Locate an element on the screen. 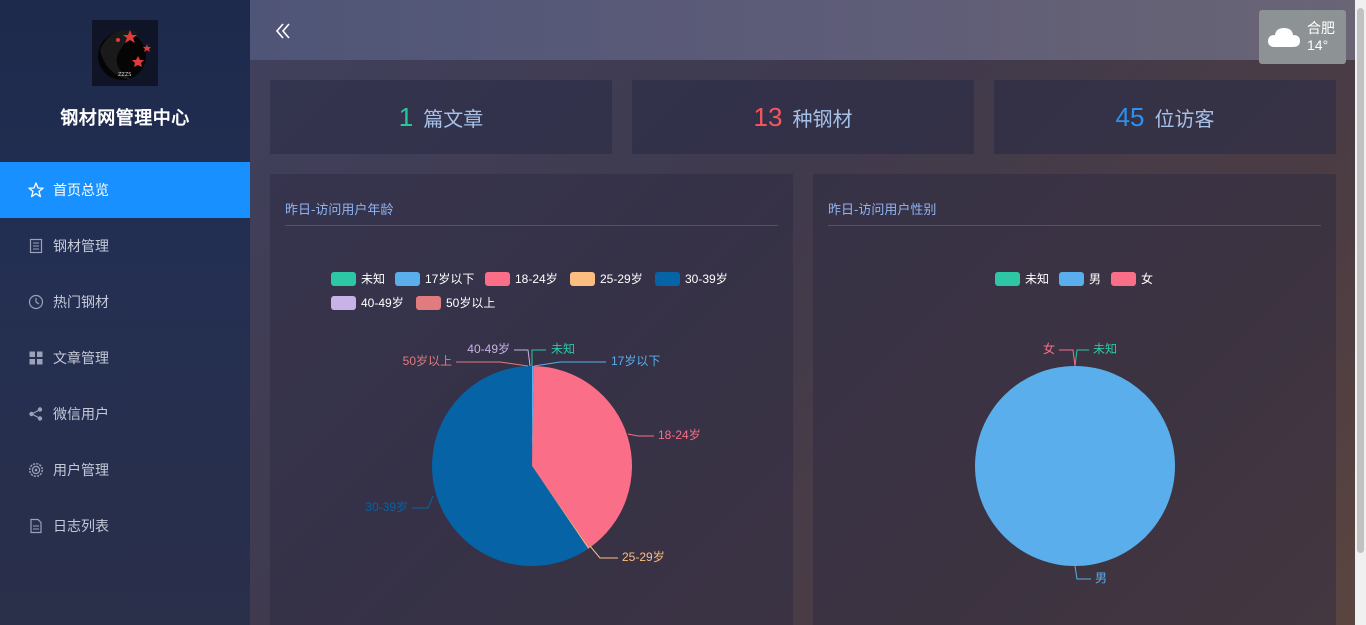  sidebar-item-user-management: 用户管理 is located at coordinates (125, 470).